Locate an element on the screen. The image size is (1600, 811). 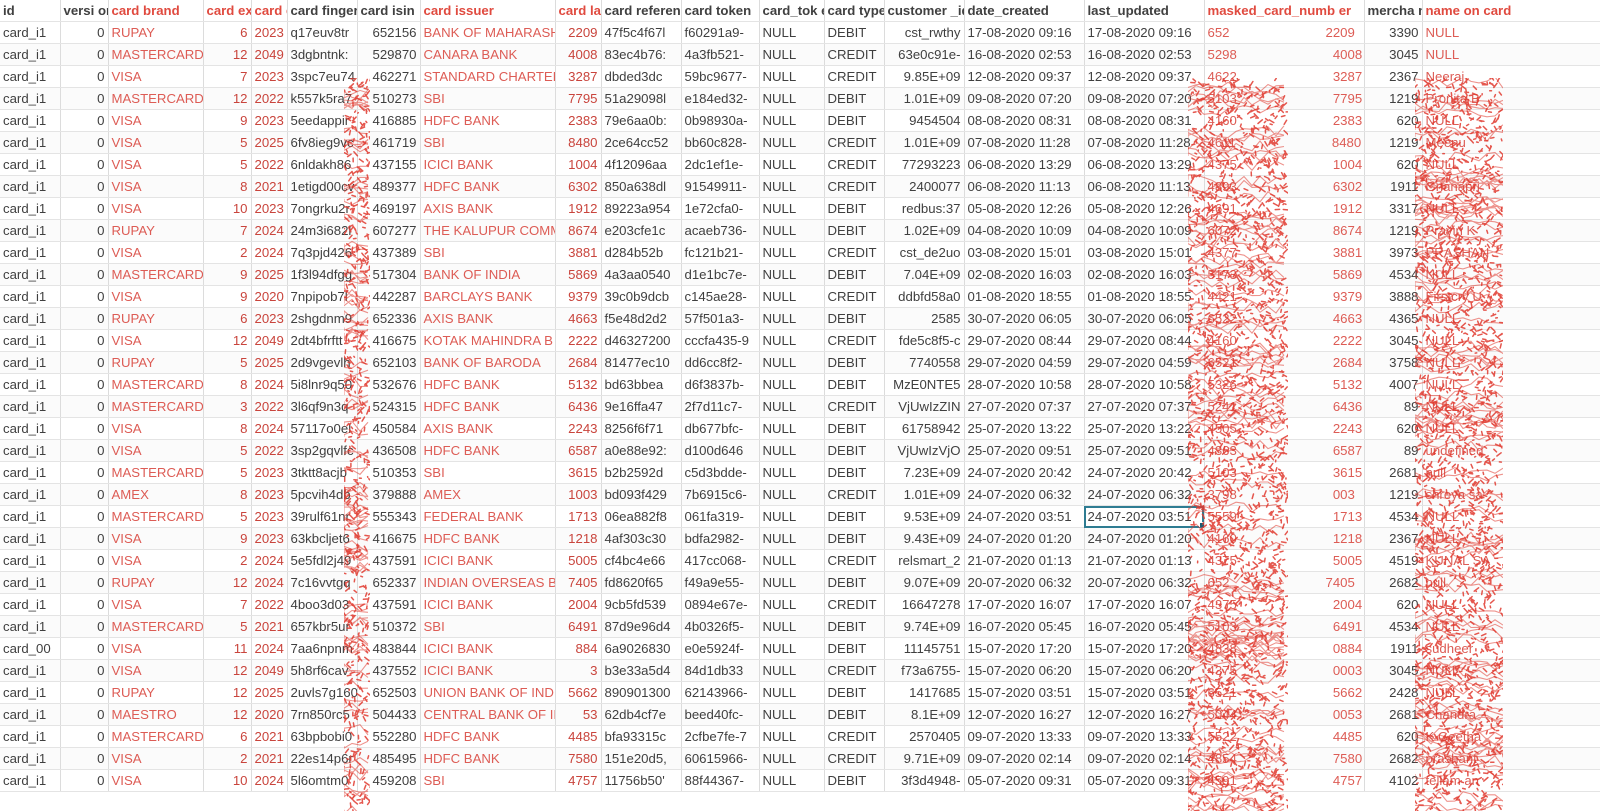
cell-name_on_card: KUNAL SA is located at coordinates (1511, 560).